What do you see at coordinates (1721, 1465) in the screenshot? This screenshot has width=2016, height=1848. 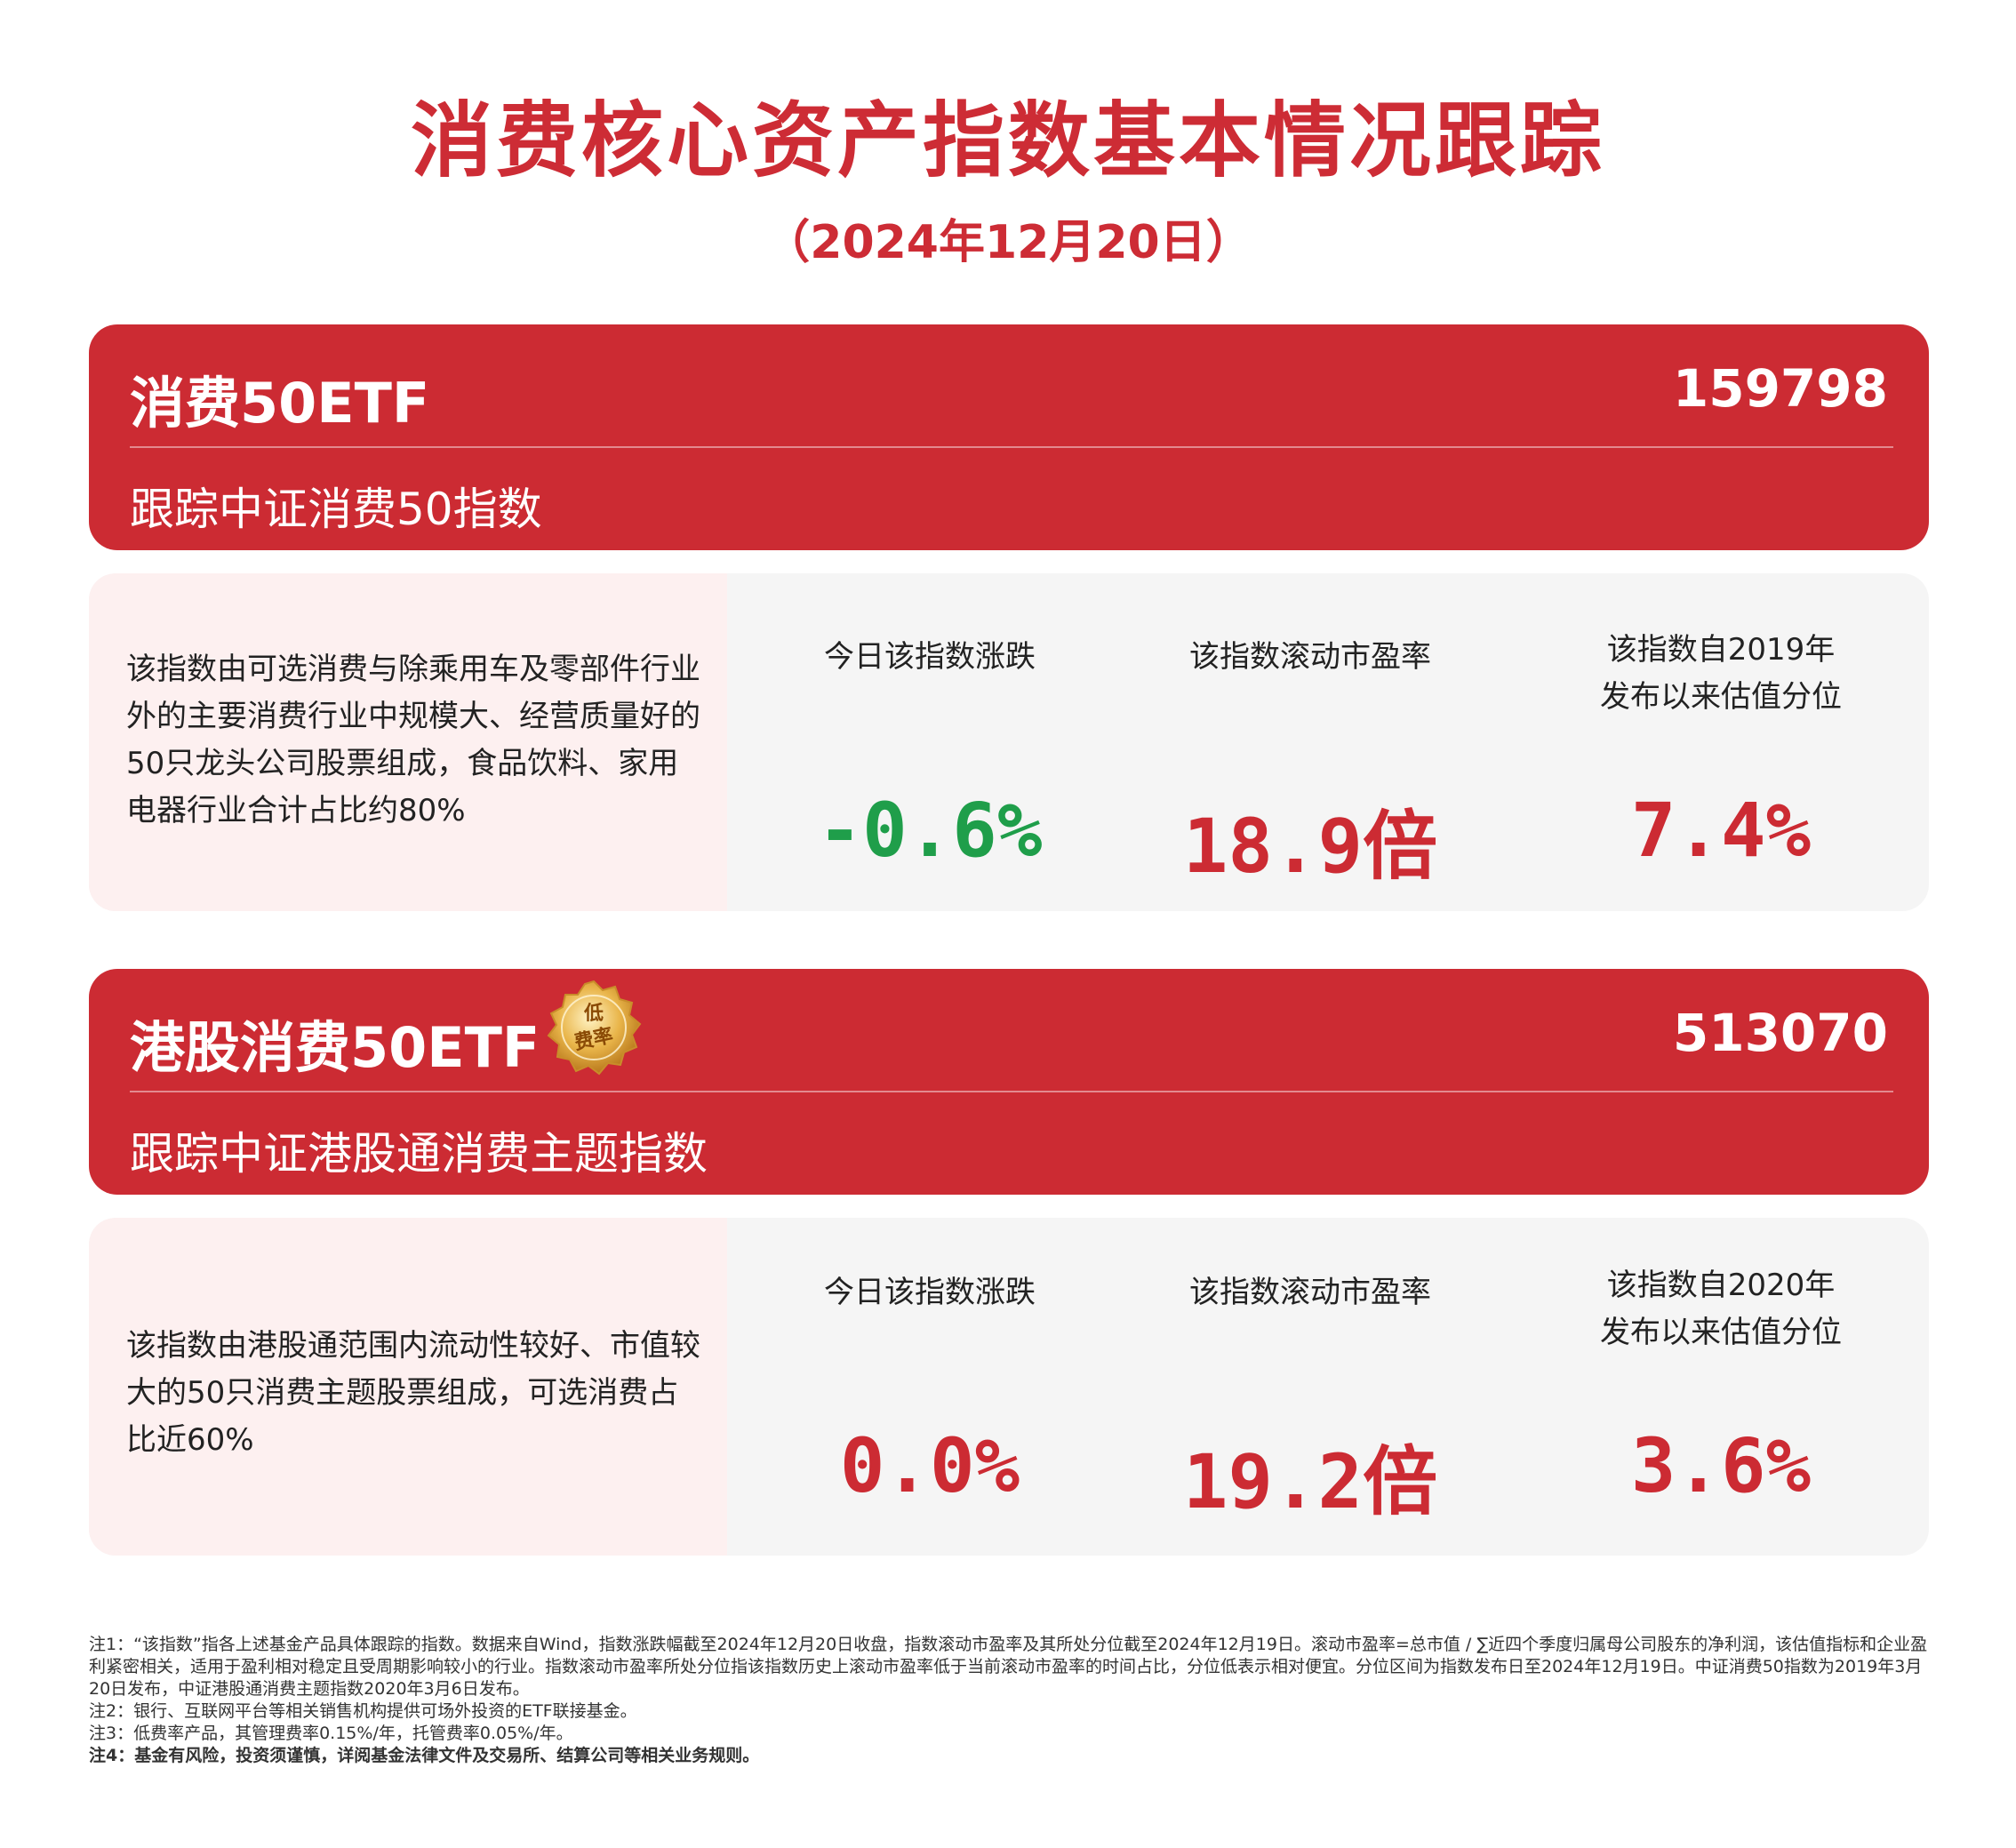 I see `metric-value-percentile: 3.6%` at bounding box center [1721, 1465].